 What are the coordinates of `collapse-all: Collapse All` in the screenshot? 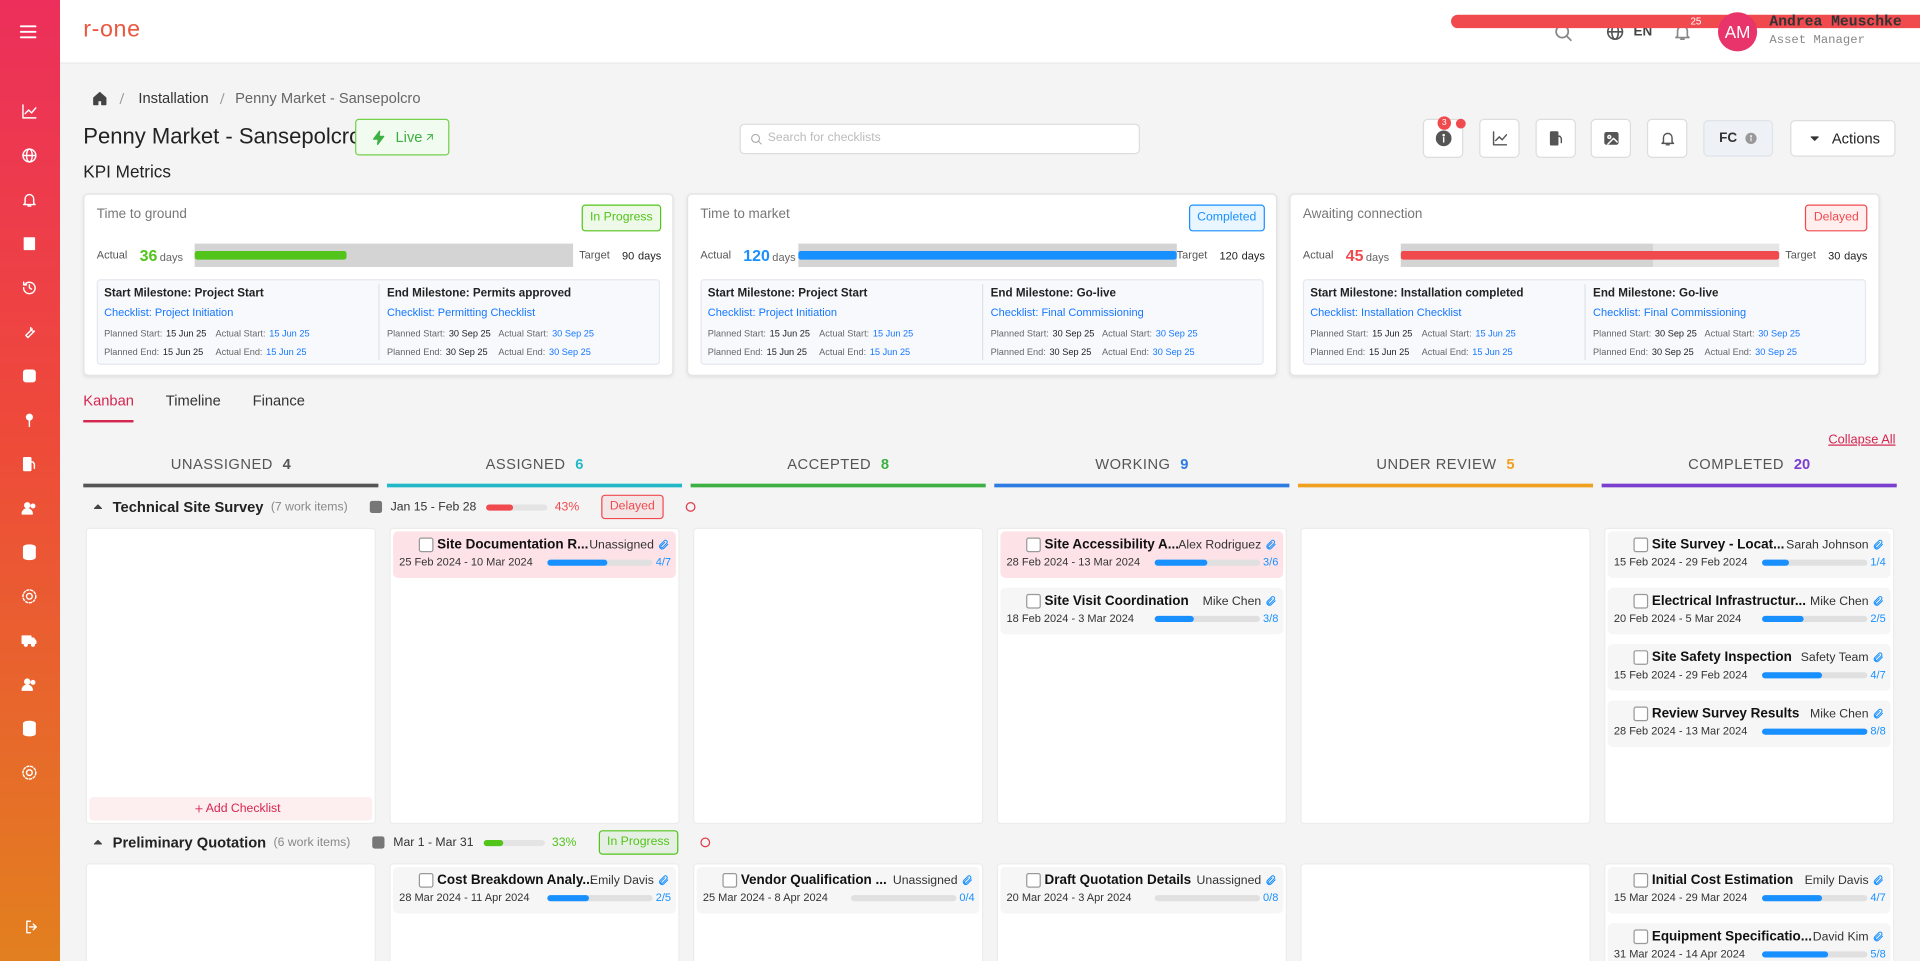 It's located at (1862, 439).